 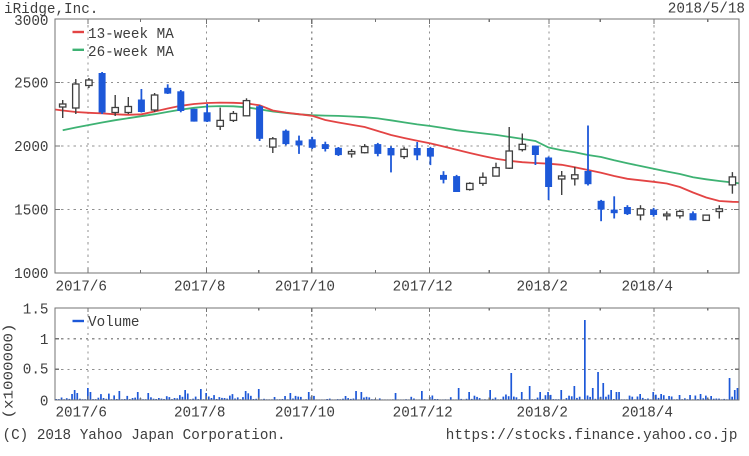 I want to click on svg-text: iRidge,Inc., so click(x=51, y=10).